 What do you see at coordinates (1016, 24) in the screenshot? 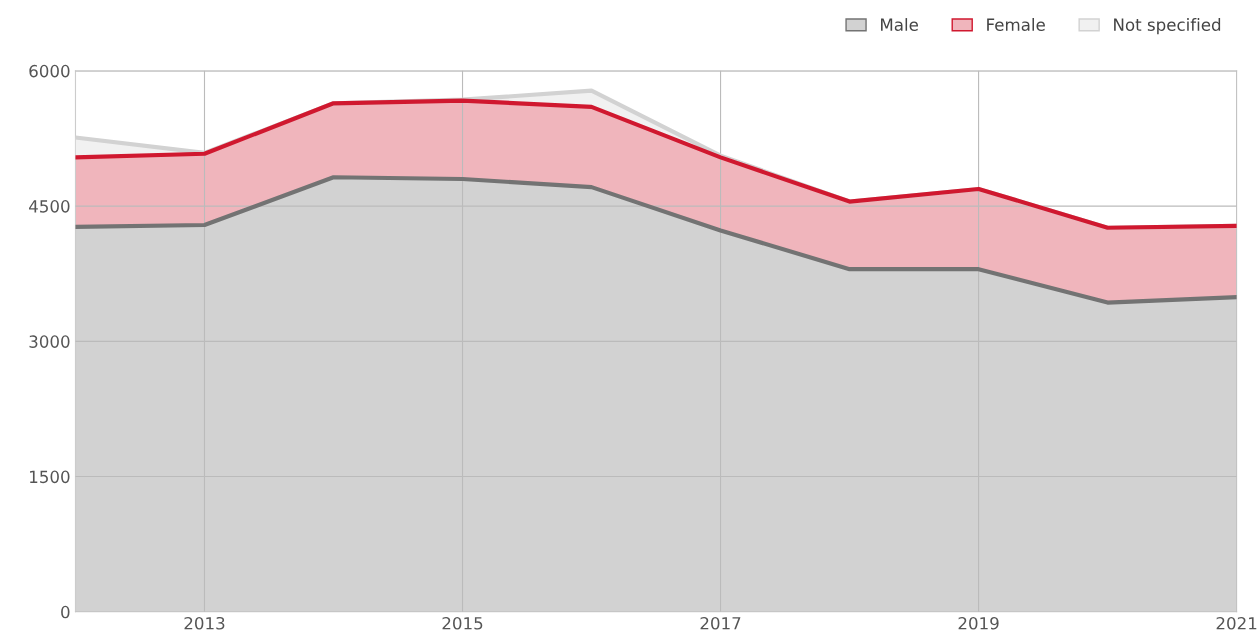
I see `legend-label: Female` at bounding box center [1016, 24].